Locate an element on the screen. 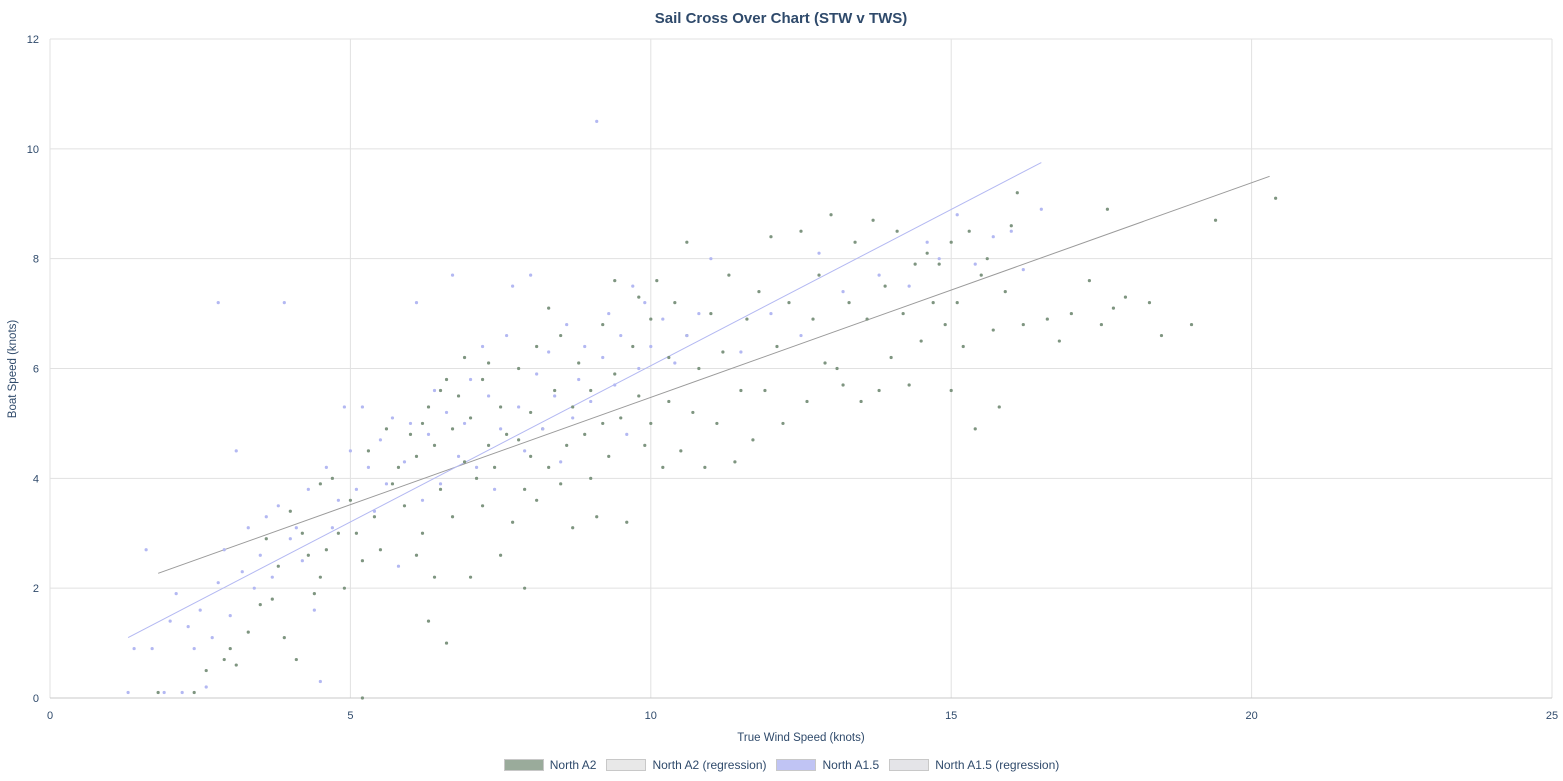  legend-item-north-a15: North A1.5 is located at coordinates (827, 765).